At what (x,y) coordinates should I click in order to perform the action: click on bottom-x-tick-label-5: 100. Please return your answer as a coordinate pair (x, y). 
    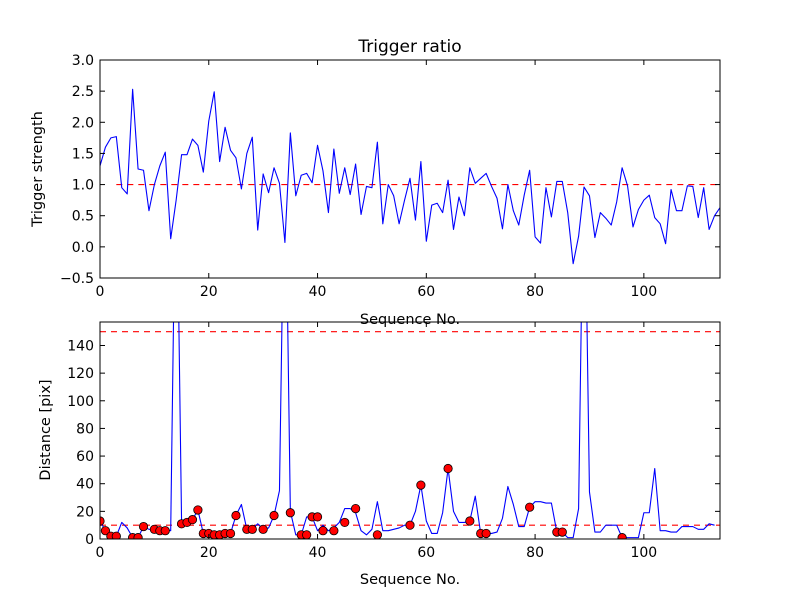
    Looking at the image, I should click on (643, 553).